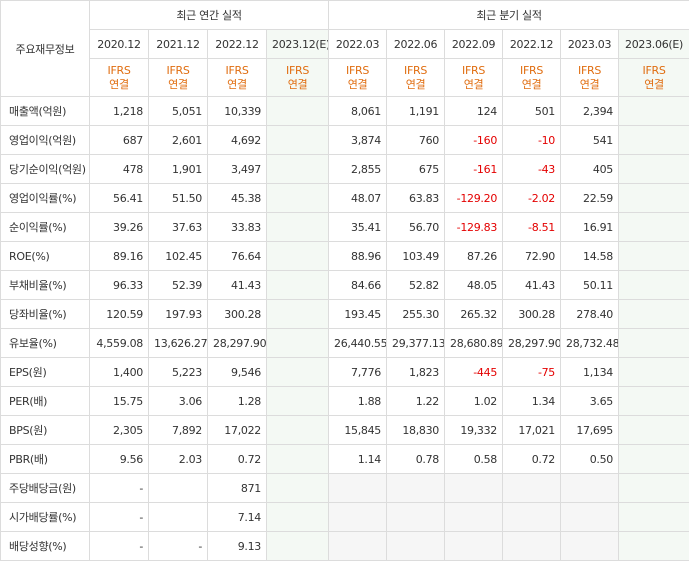  What do you see at coordinates (237, 343) in the screenshot?
I see `annual-value-cell: 28,297.90` at bounding box center [237, 343].